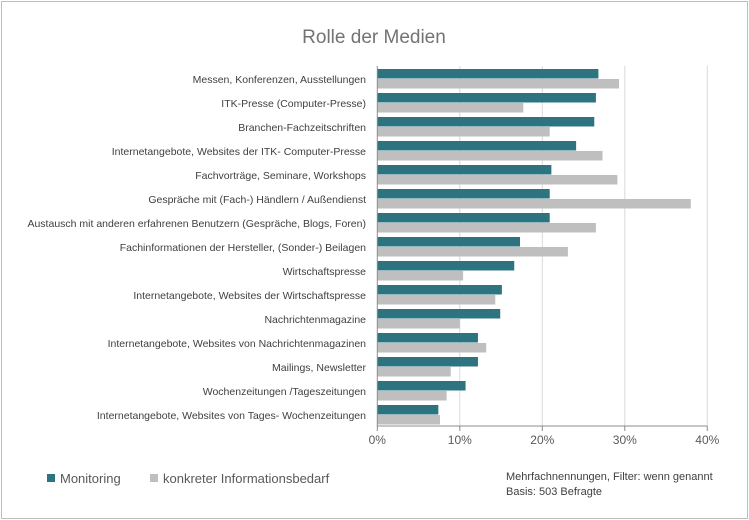  I want to click on category-label: Fachvorträge, Seminare, Workshops, so click(280, 176).